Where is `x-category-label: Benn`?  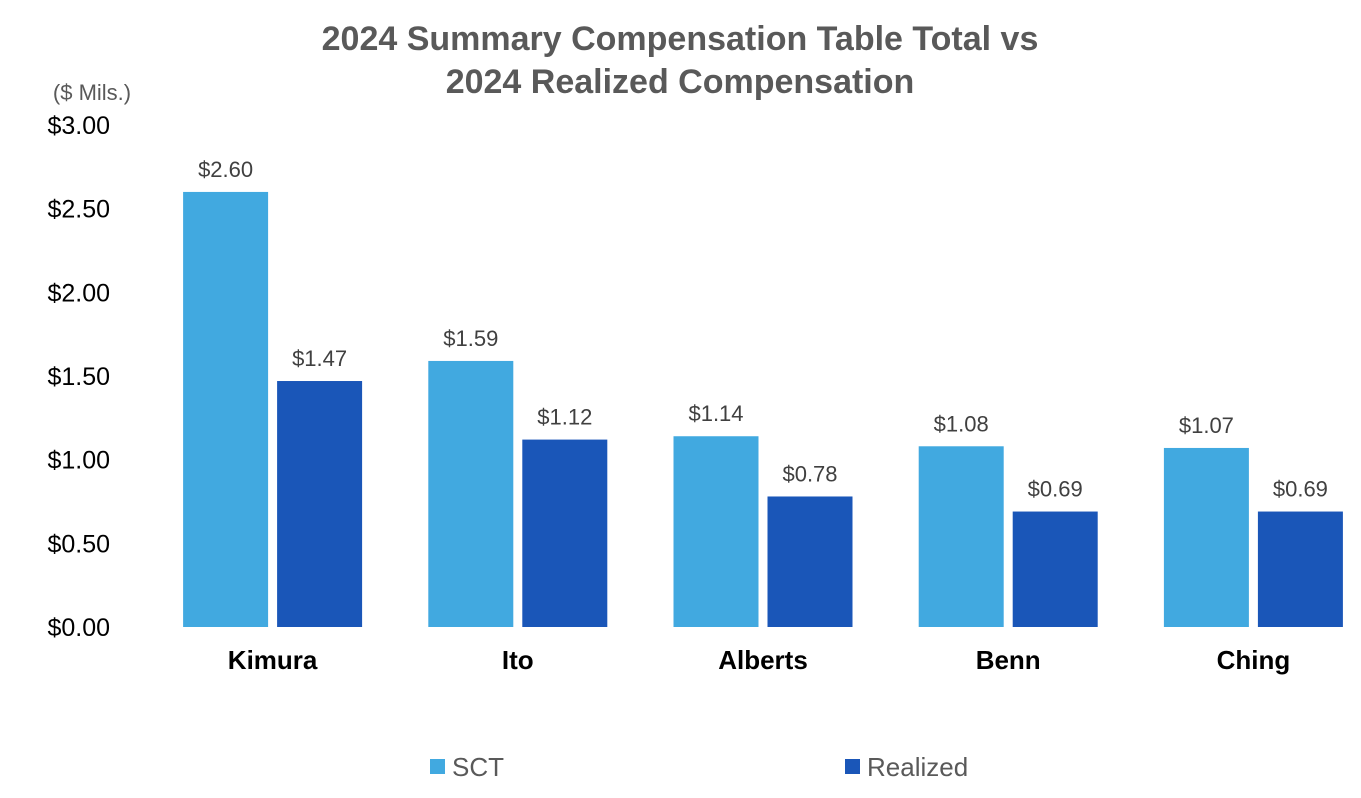 x-category-label: Benn is located at coordinates (1008, 660).